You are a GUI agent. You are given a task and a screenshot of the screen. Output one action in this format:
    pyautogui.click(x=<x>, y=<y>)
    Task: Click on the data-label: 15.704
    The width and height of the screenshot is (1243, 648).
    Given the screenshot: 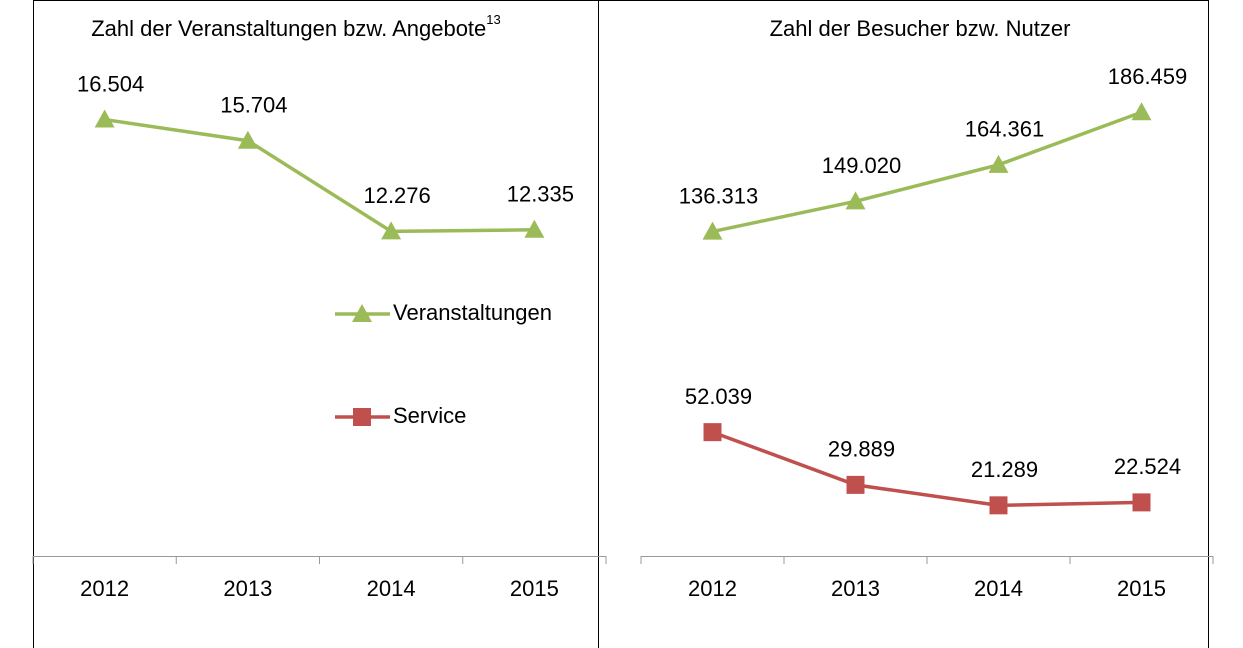 What is the action you would take?
    pyautogui.click(x=253, y=105)
    